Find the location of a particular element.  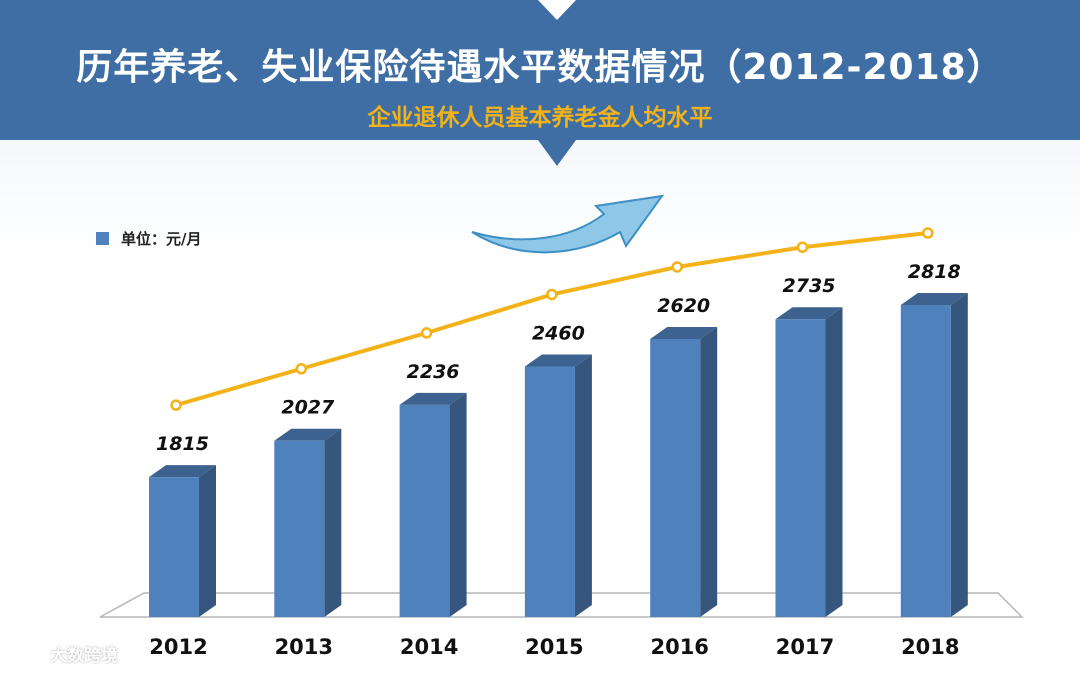

bar-2012 is located at coordinates (182, 541).